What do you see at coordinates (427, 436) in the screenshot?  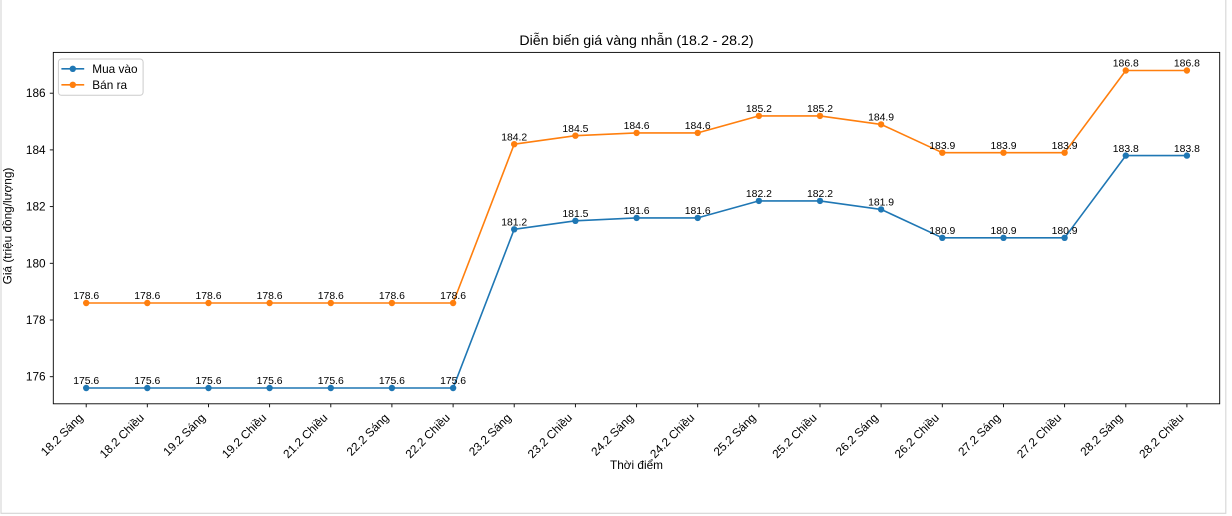 I see `svg-text: 22.2 Chiều` at bounding box center [427, 436].